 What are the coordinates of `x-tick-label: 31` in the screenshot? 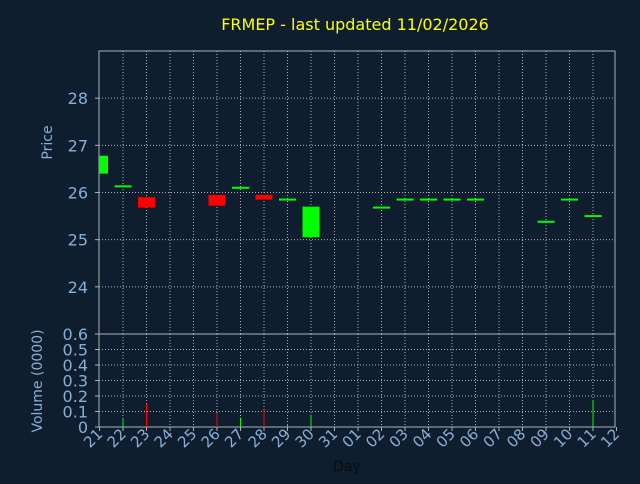 It's located at (328, 438).